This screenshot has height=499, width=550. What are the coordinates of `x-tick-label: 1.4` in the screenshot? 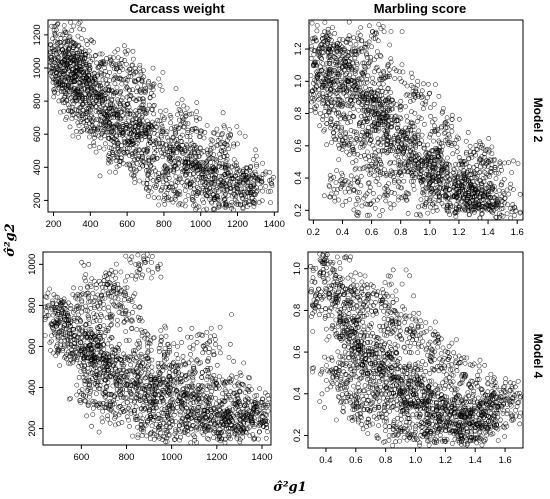 It's located at (487, 232).